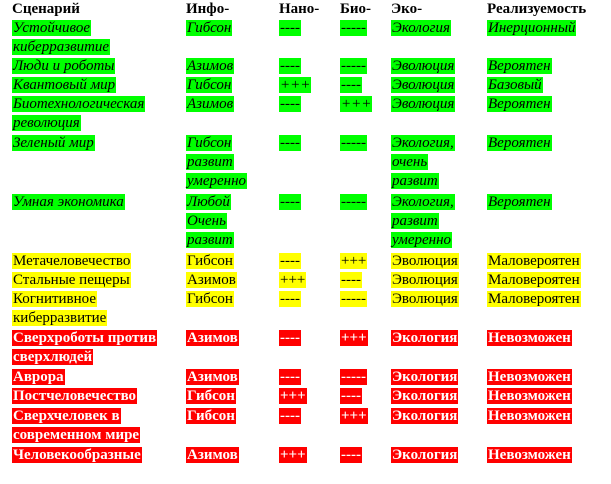 The width and height of the screenshot is (611, 484). I want to click on cell-text: Человекообразные, so click(77, 455).